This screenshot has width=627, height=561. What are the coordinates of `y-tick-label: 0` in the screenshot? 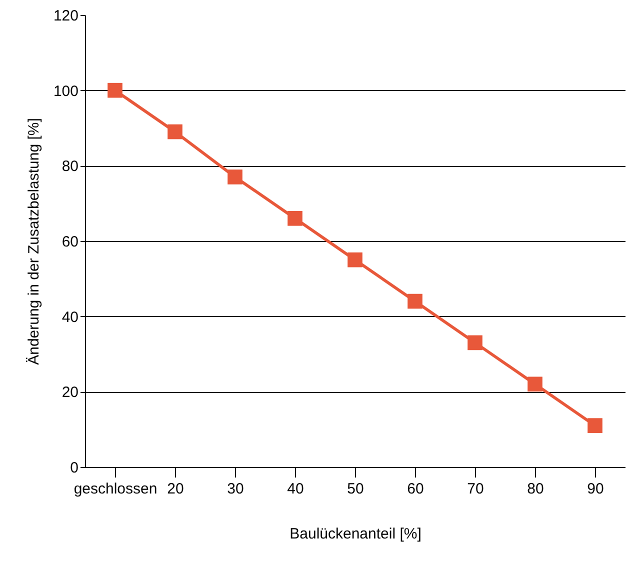 It's located at (74, 468).